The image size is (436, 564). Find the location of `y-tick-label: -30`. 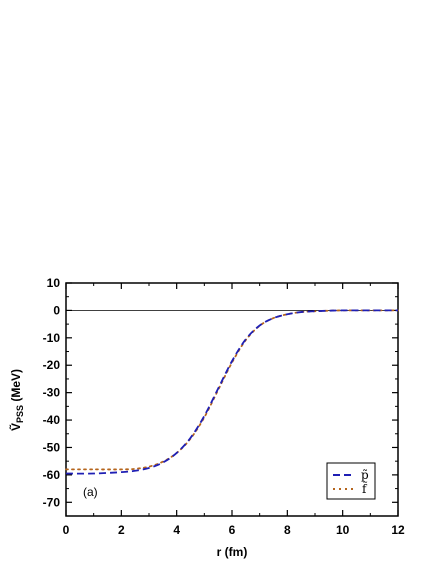

y-tick-label: -30 is located at coordinates (52, 393).